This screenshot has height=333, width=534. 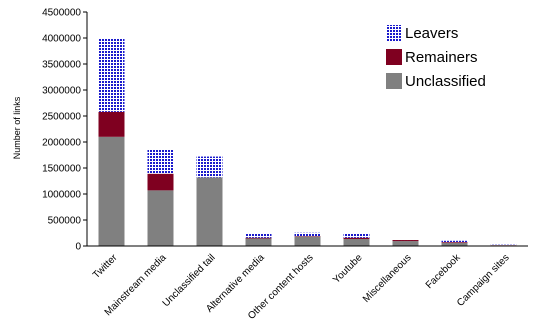 What do you see at coordinates (445, 81) in the screenshot?
I see `legend-label-unclassified: Unclassified` at bounding box center [445, 81].